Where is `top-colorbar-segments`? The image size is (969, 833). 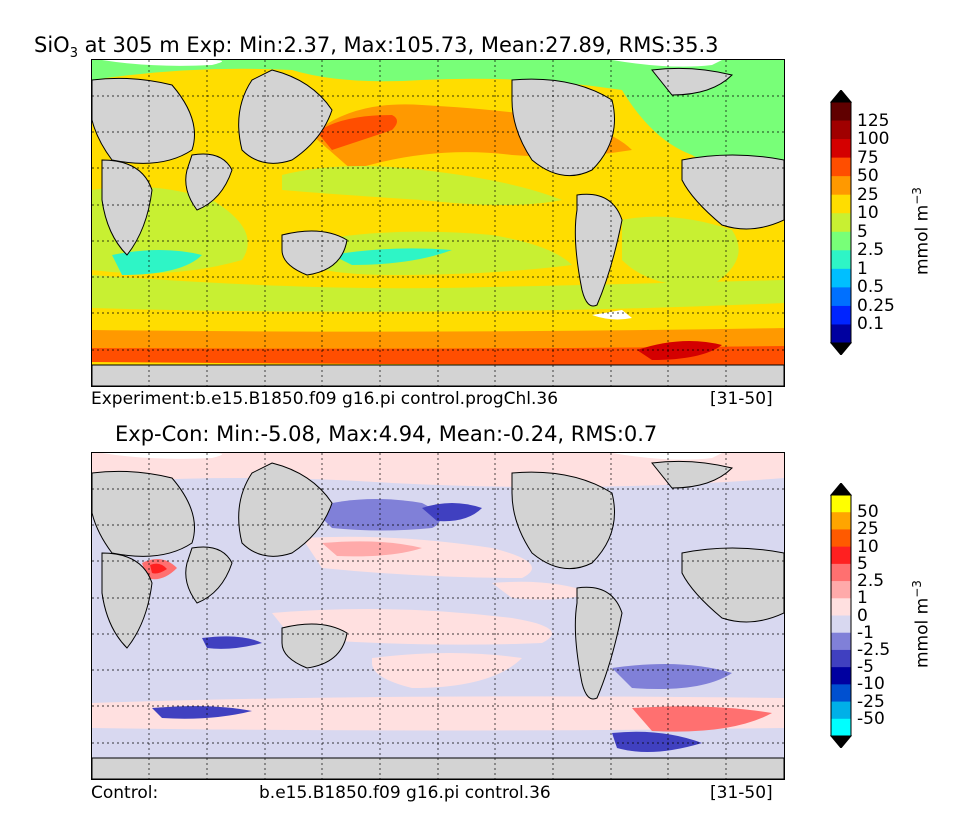
top-colorbar-segments is located at coordinates (841, 222).